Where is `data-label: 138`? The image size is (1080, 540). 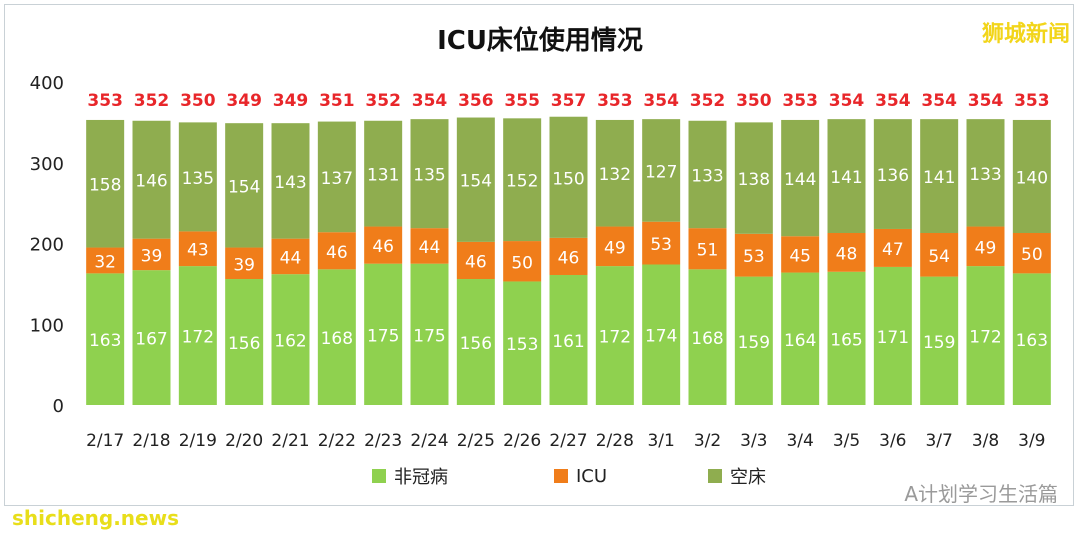 data-label: 138 is located at coordinates (754, 180).